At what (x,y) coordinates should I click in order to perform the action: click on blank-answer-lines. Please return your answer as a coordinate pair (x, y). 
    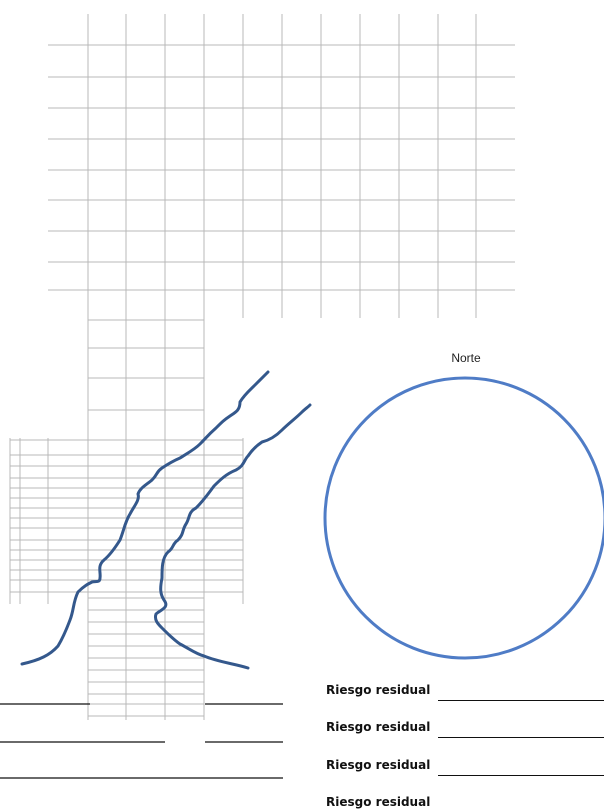
    Looking at the image, I should click on (141, 741).